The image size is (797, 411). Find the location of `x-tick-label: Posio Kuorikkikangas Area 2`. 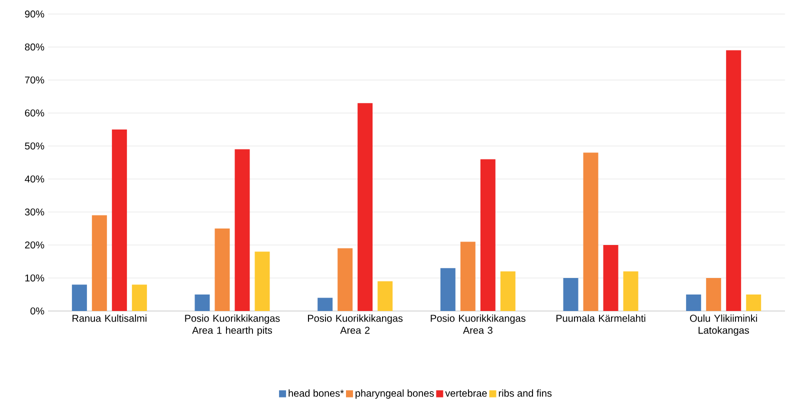

x-tick-label: Posio Kuorikkikangas Area 2 is located at coordinates (355, 324).